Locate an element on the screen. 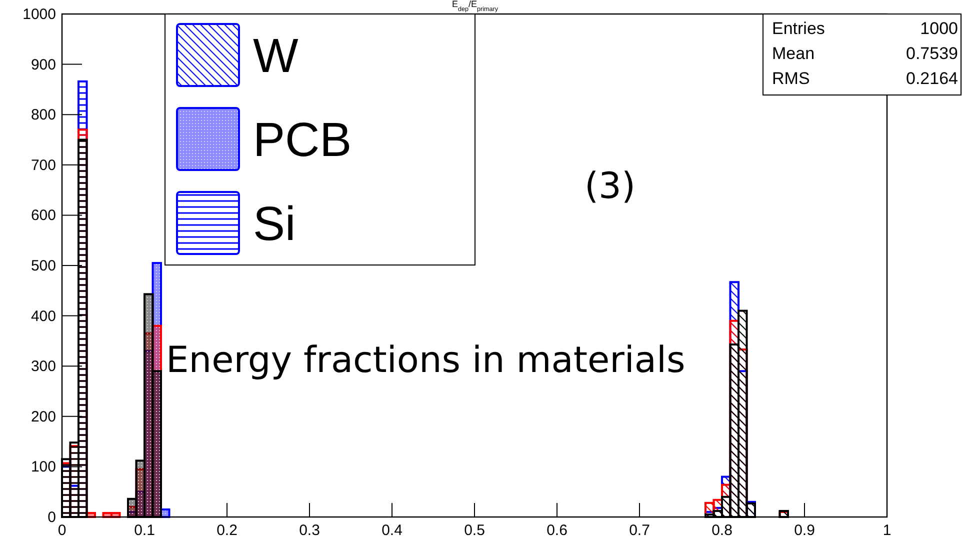 The height and width of the screenshot is (539, 962). y-tick-label: 500 is located at coordinates (43, 266).